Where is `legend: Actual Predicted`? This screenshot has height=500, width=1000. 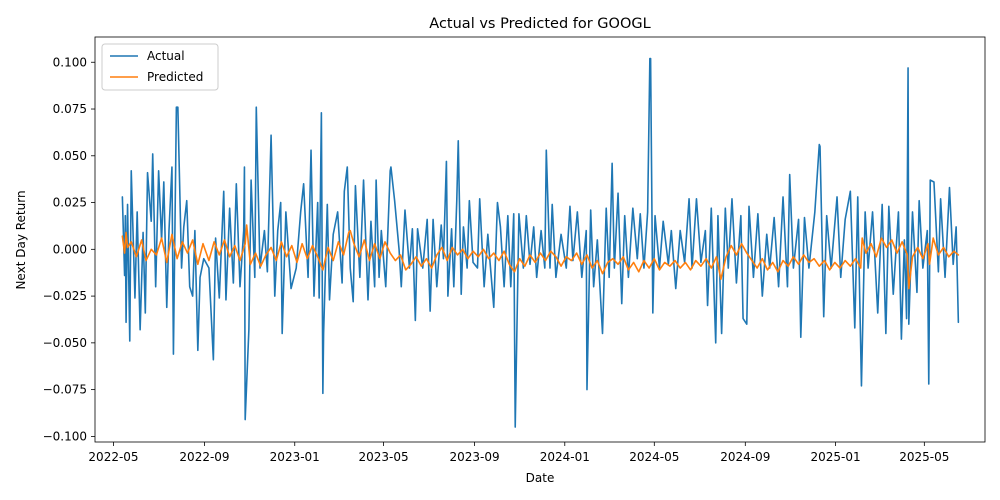
legend: Actual Predicted is located at coordinates (160, 67).